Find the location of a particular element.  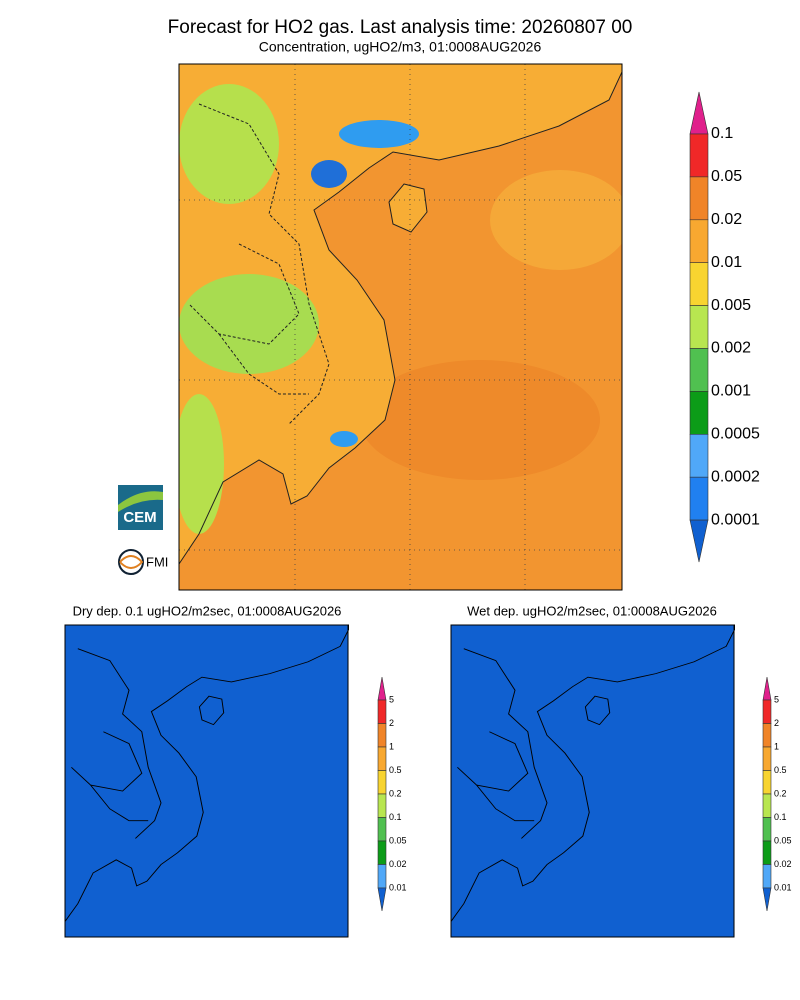

fmi-text: FMI is located at coordinates (157, 561).